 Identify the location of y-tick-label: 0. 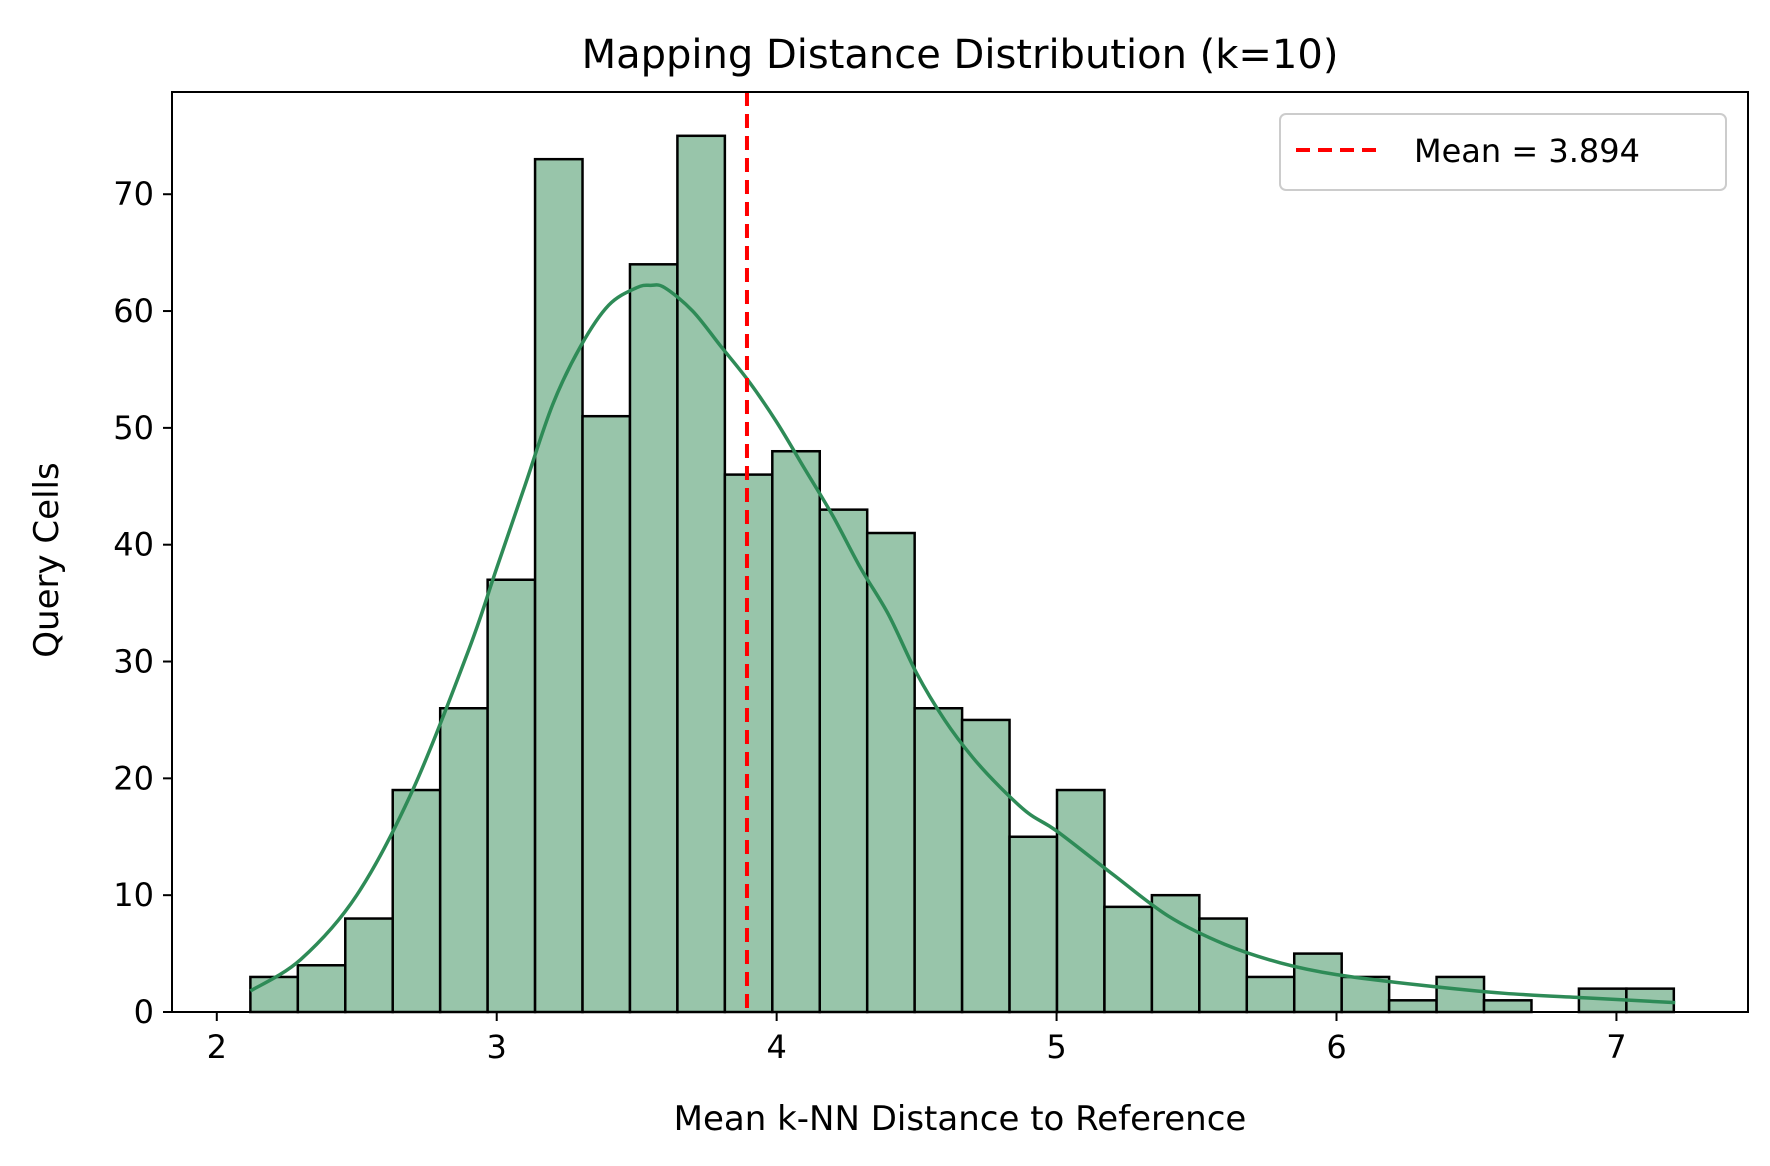
(144, 1012).